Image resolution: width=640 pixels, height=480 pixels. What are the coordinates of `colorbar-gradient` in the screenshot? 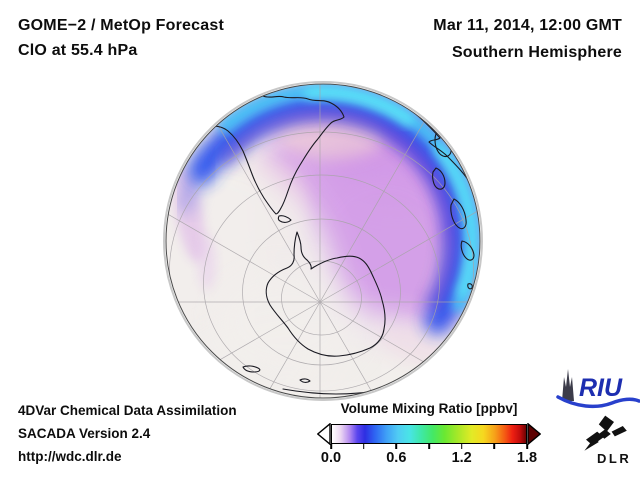 It's located at (429, 434).